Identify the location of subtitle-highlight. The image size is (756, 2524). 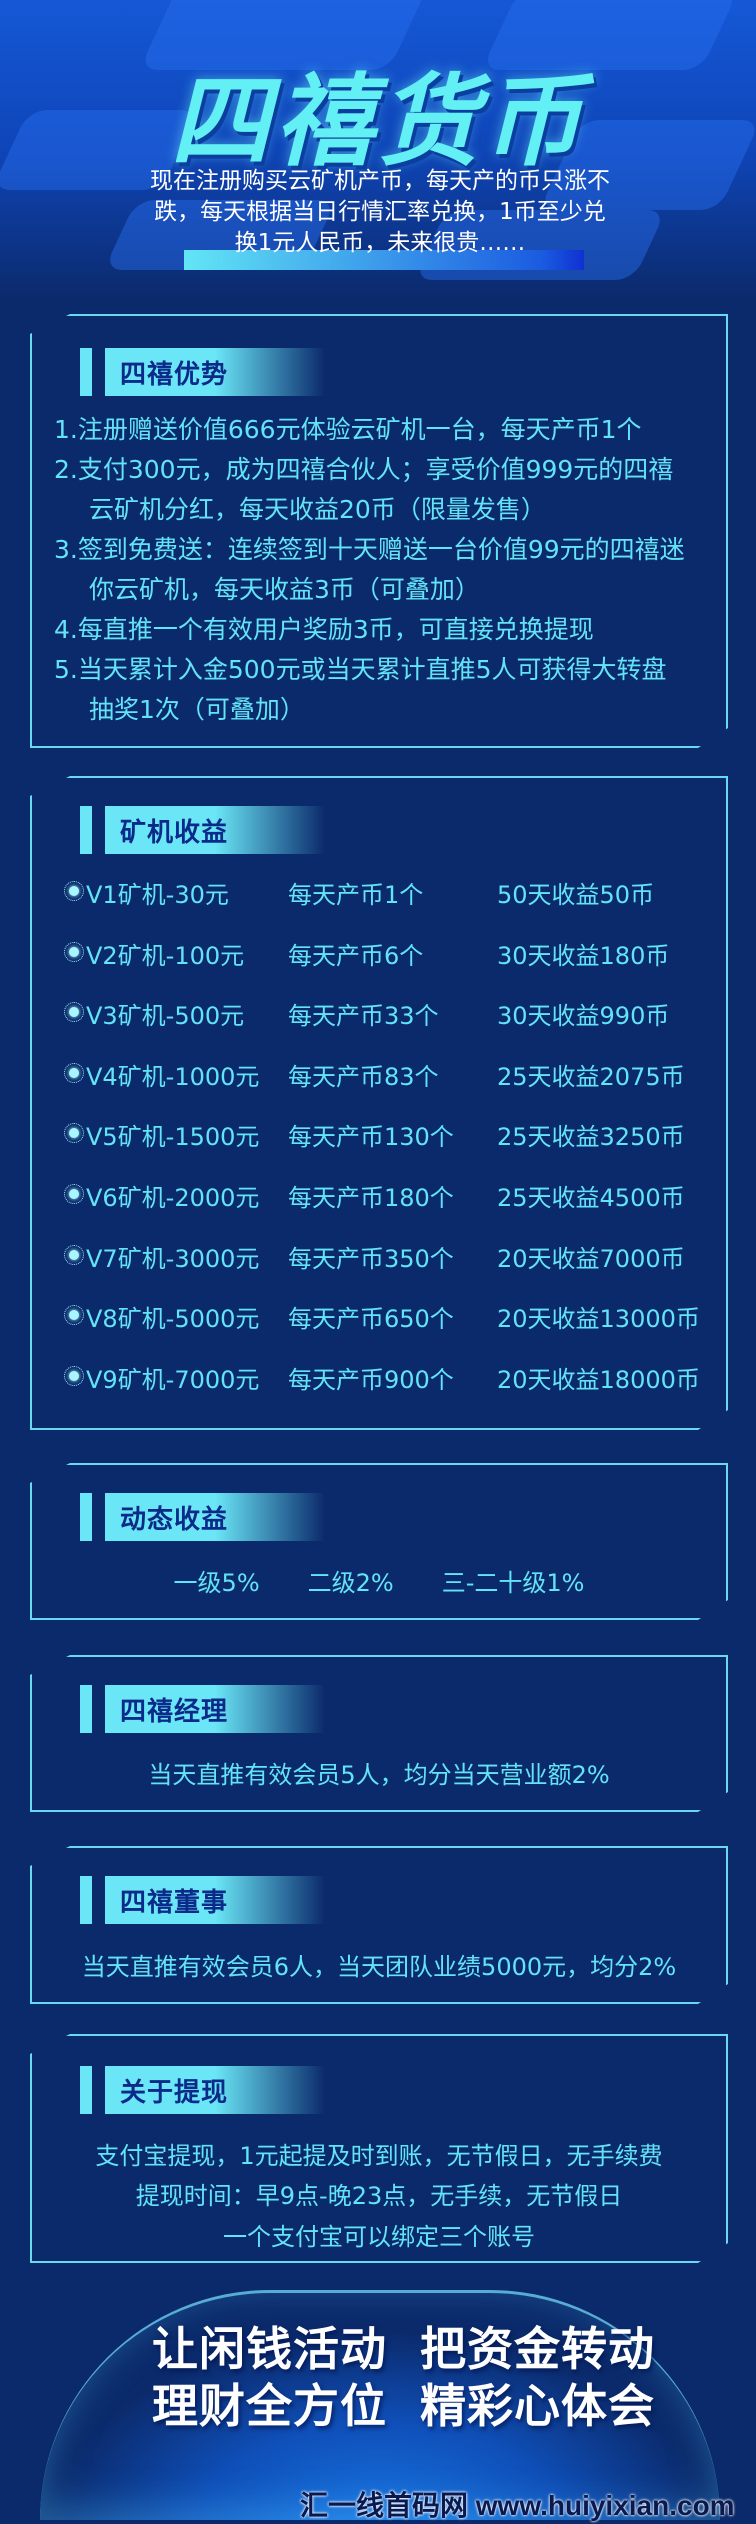
(384, 260).